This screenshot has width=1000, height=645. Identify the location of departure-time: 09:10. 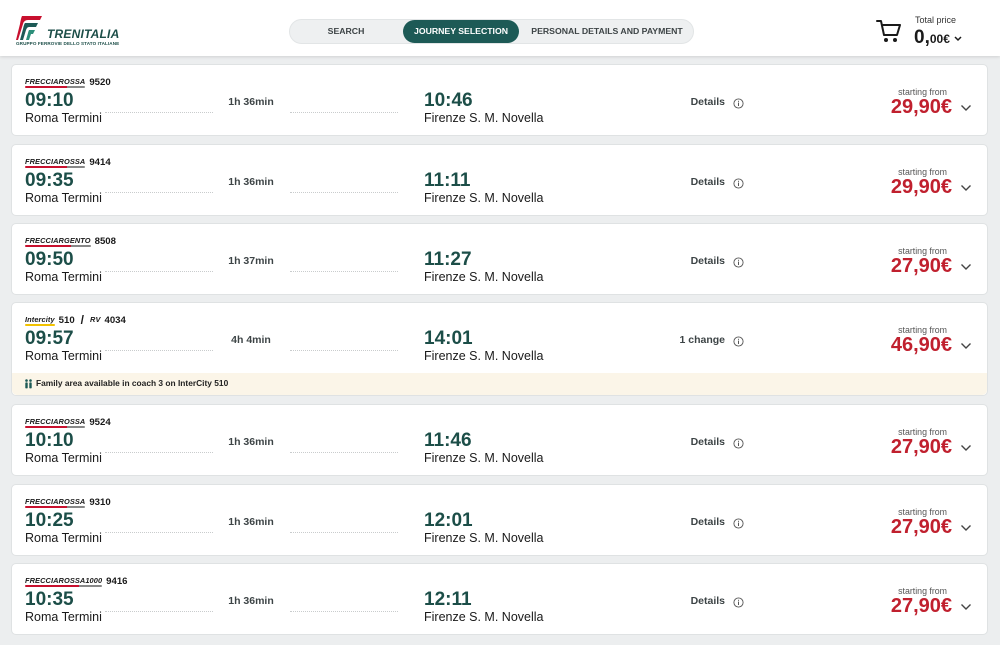
(49, 100).